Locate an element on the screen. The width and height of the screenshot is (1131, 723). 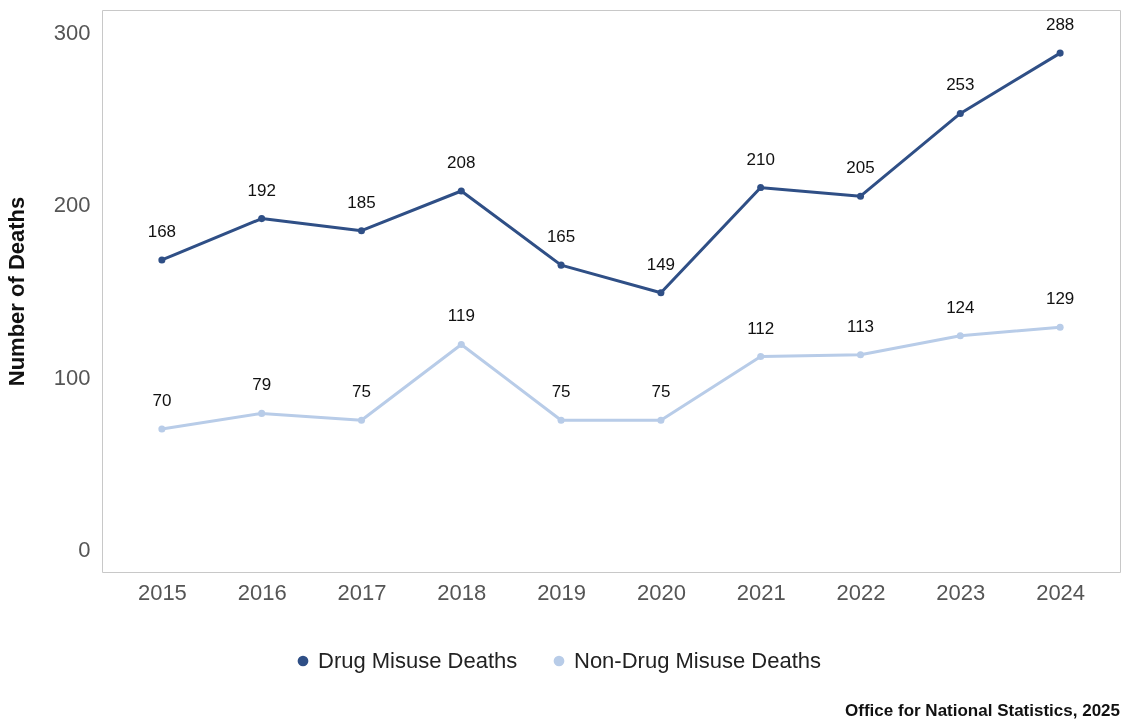
data-label: 192 is located at coordinates (261, 190).